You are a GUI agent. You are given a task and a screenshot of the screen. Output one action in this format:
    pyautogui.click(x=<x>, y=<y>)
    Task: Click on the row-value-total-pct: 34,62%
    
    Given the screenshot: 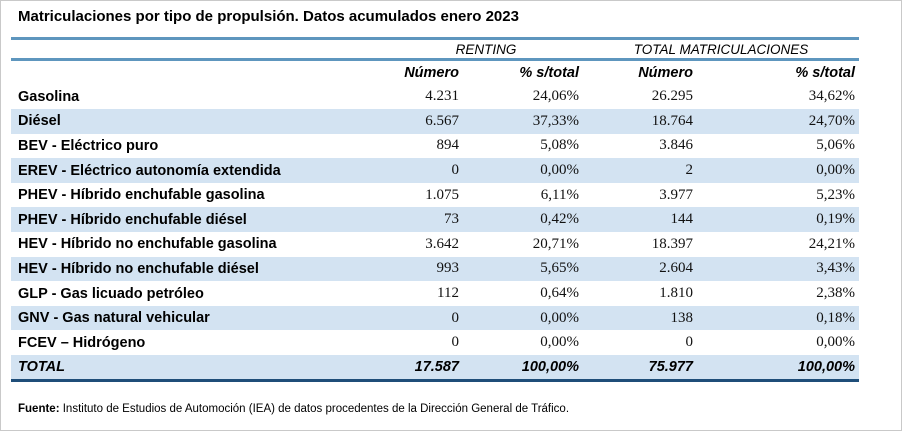 What is the action you would take?
    pyautogui.click(x=831, y=96)
    